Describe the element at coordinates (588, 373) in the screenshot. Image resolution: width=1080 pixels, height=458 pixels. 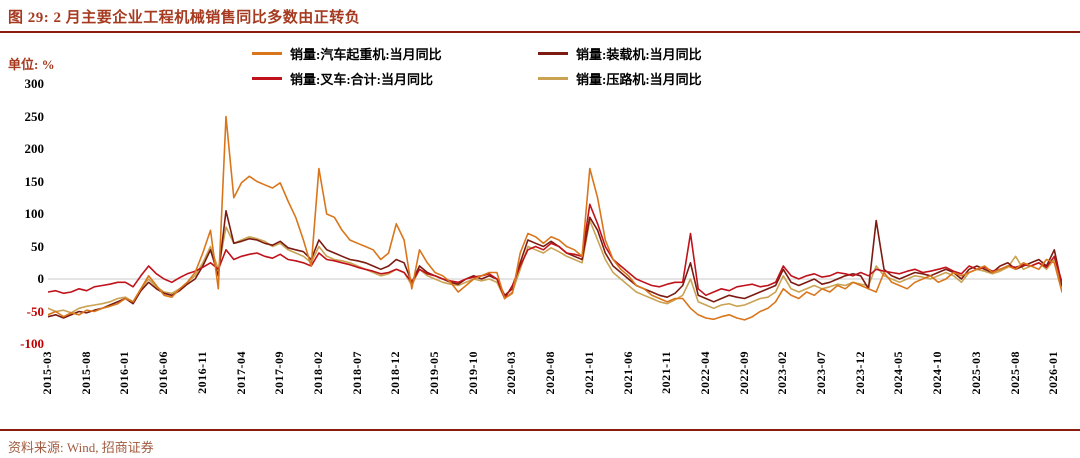
I see `x-tick-label: 2021-01` at that location.